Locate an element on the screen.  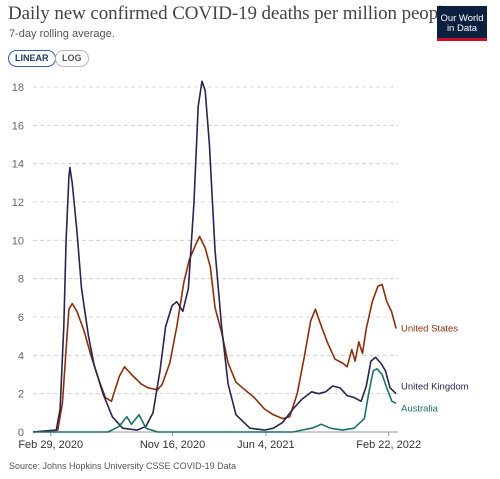
y-tick-label: 16 is located at coordinates (18, 126).